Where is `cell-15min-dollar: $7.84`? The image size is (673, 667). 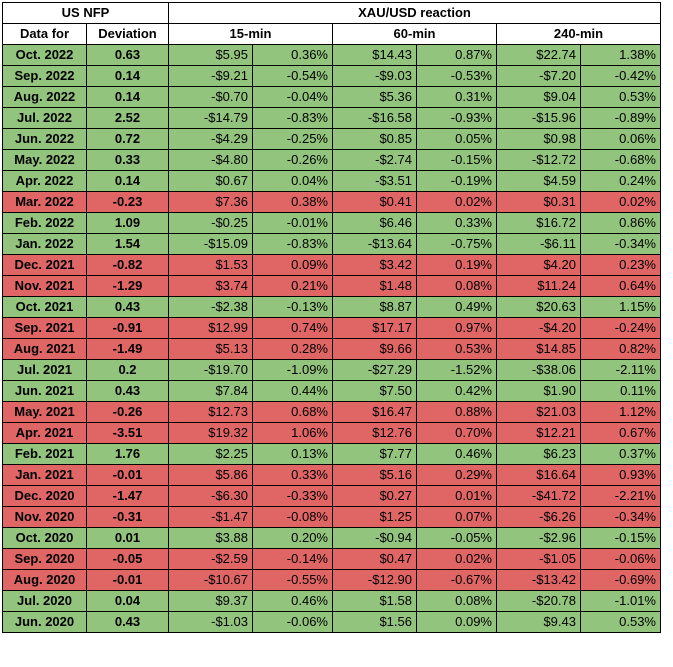
cell-15min-dollar: $7.84 is located at coordinates (210, 391).